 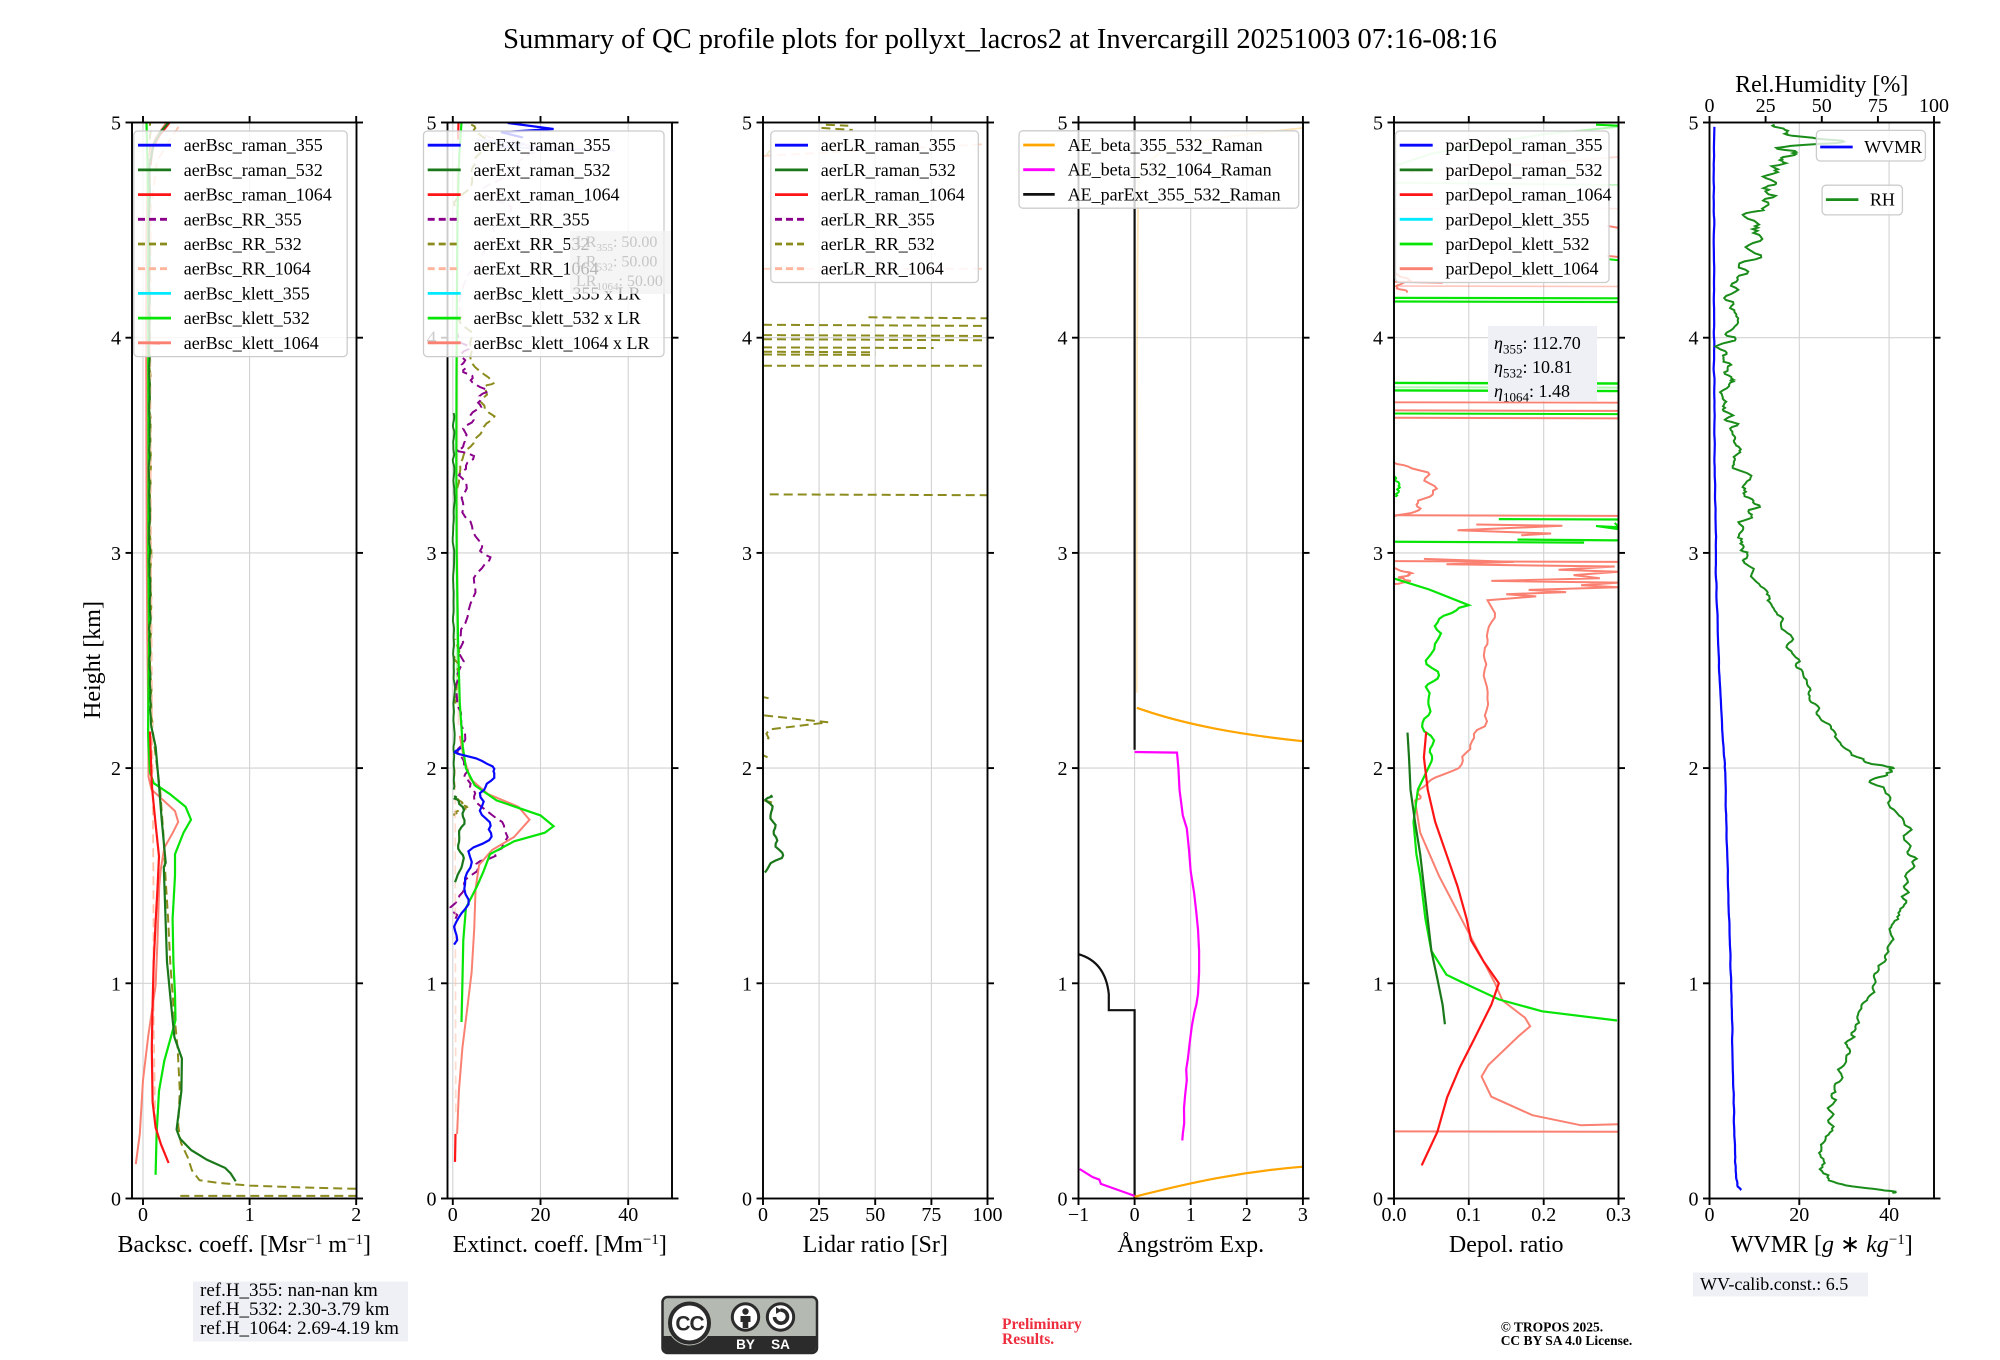 I want to click on svg-text: Lidar ratio [Sr], so click(x=875, y=1245).